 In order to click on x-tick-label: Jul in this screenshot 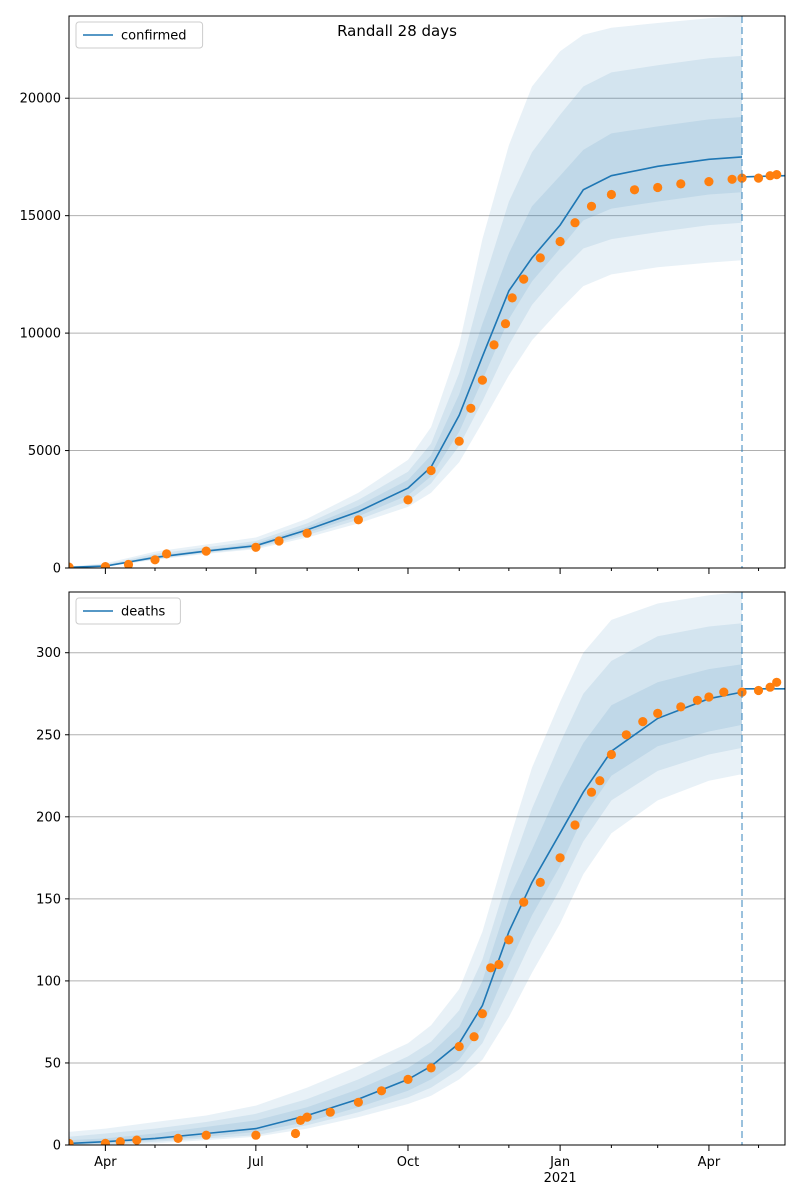, I will do `click(255, 1162)`.